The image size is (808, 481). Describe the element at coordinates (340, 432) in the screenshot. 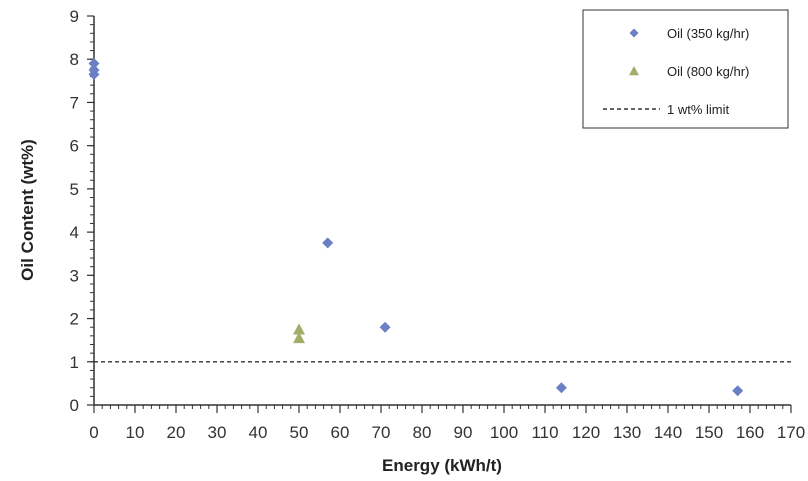

I see `x-tick-label: 60` at that location.